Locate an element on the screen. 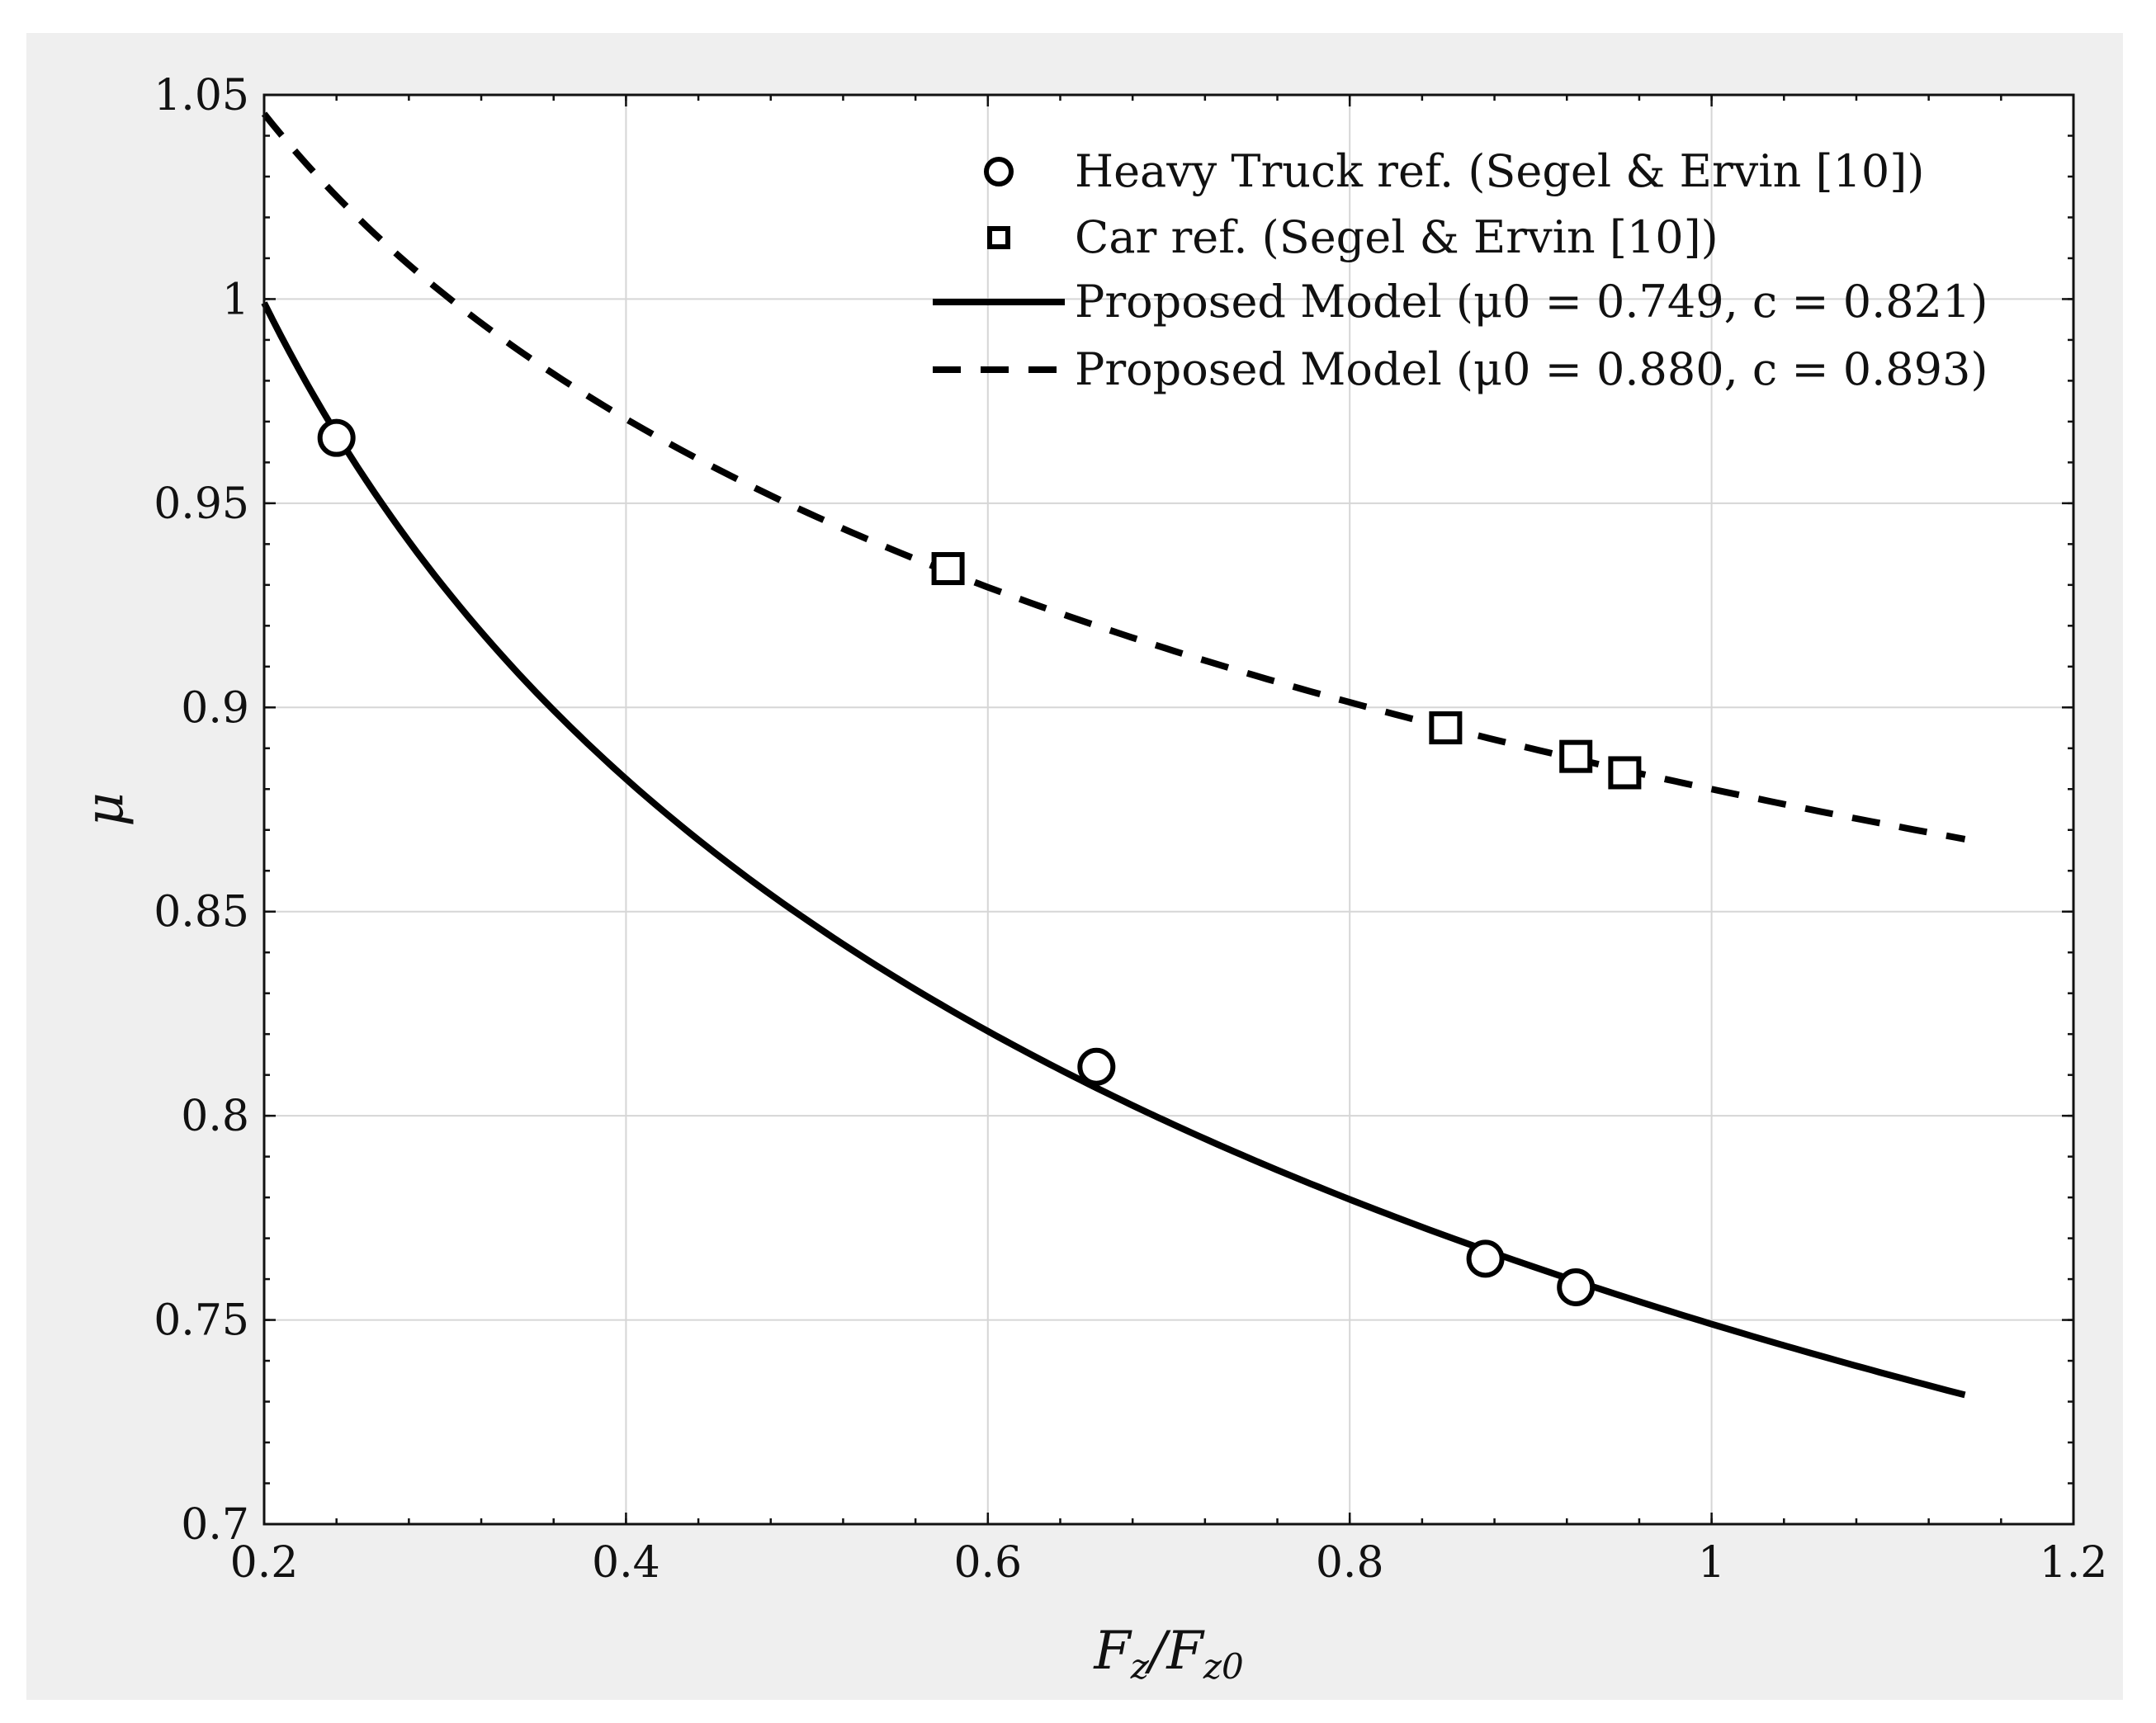  legend-square-swatch is located at coordinates (998, 237).